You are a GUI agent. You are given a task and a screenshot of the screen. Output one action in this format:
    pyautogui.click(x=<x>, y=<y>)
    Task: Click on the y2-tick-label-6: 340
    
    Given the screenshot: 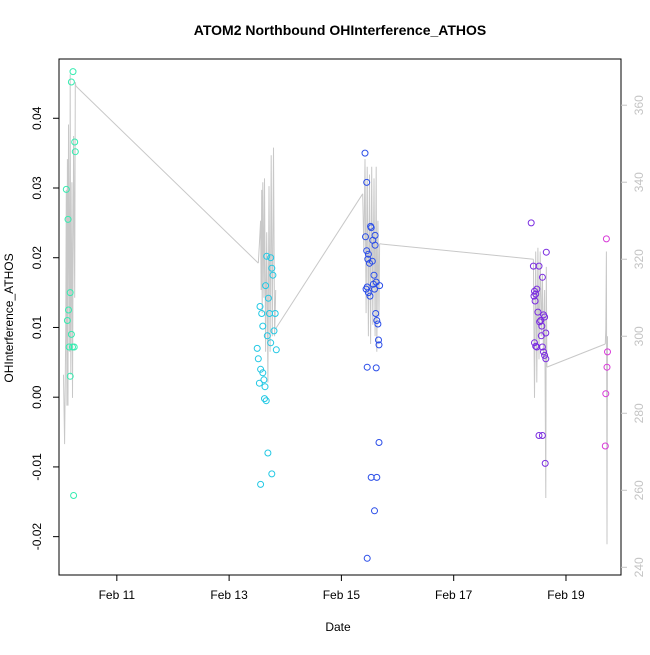 What is the action you would take?
    pyautogui.click(x=639, y=182)
    